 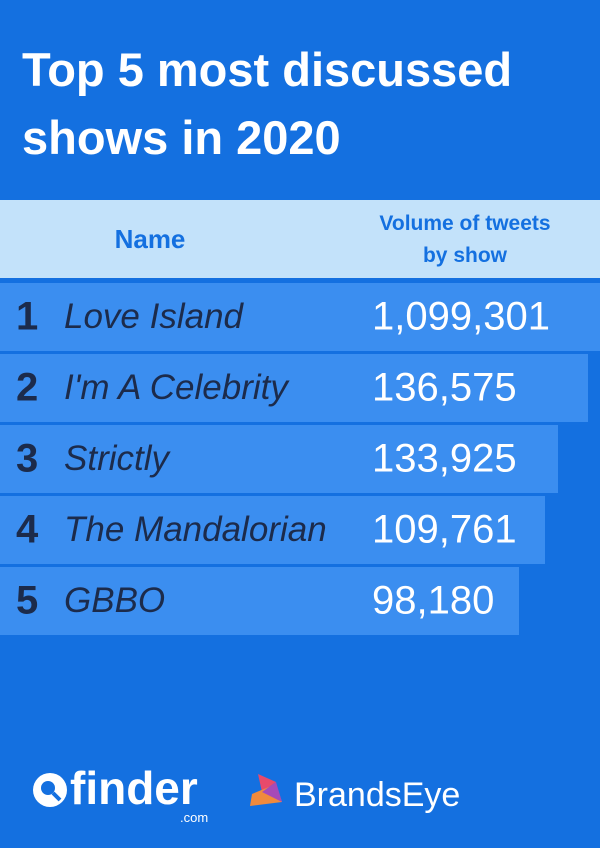 I want to click on table-row: 2 I'm A Celebrity 136,575, so click(x=294, y=388).